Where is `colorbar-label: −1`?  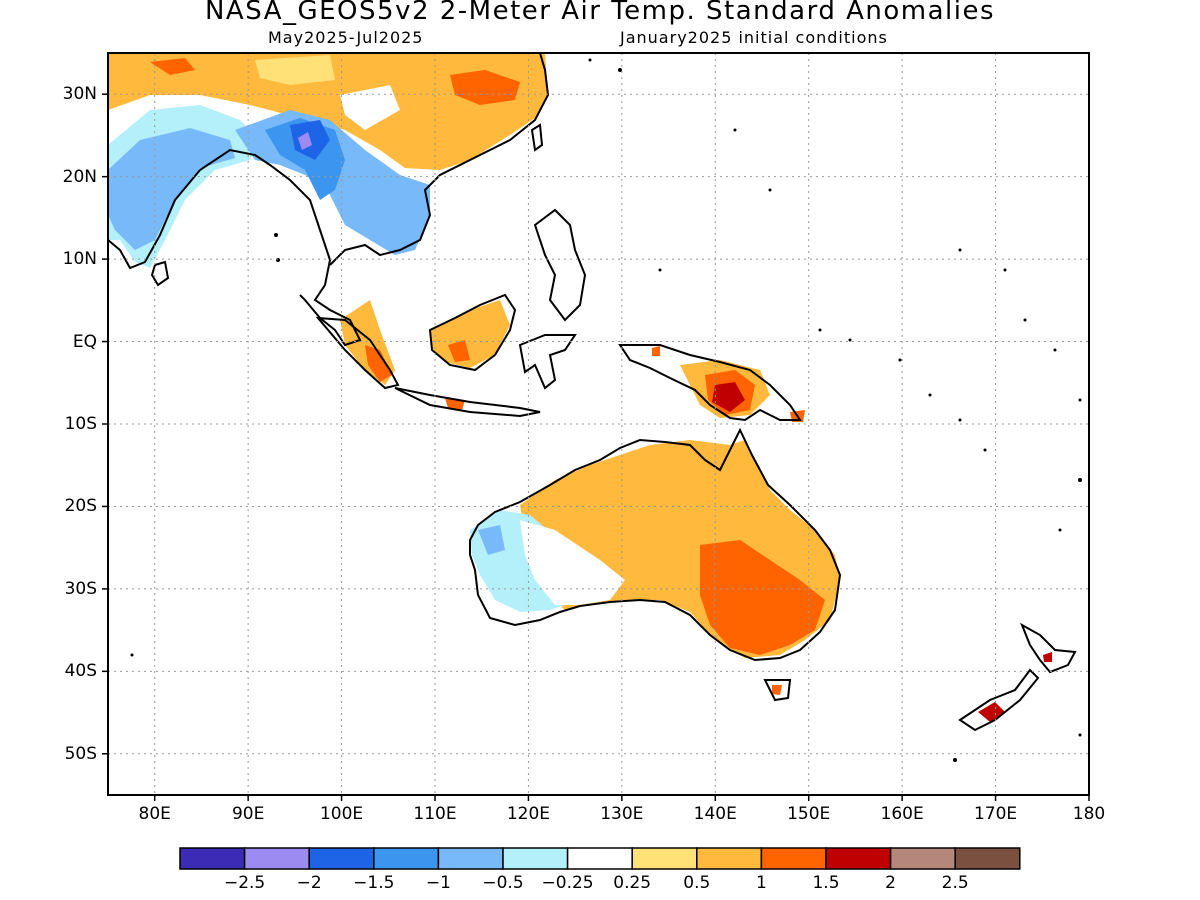
colorbar-label: −1 is located at coordinates (438, 883).